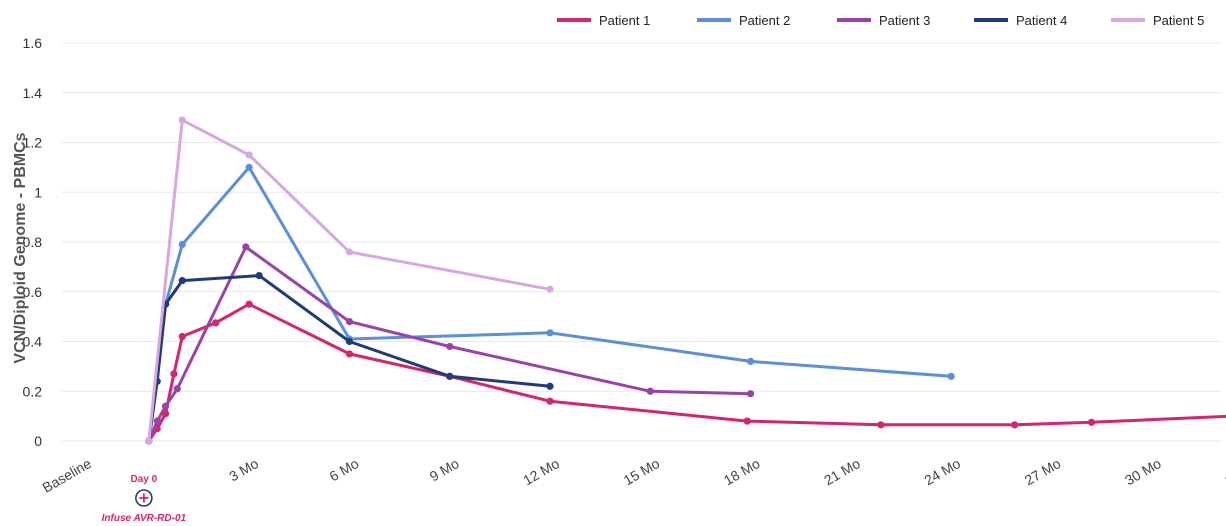 This screenshot has width=1226, height=526. I want to click on x-tick: 6 Mo, so click(343, 470).